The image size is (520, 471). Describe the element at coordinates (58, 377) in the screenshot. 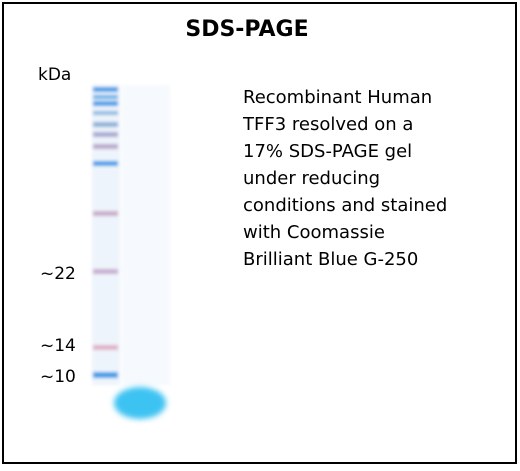

I see `marker-label: ~10` at that location.